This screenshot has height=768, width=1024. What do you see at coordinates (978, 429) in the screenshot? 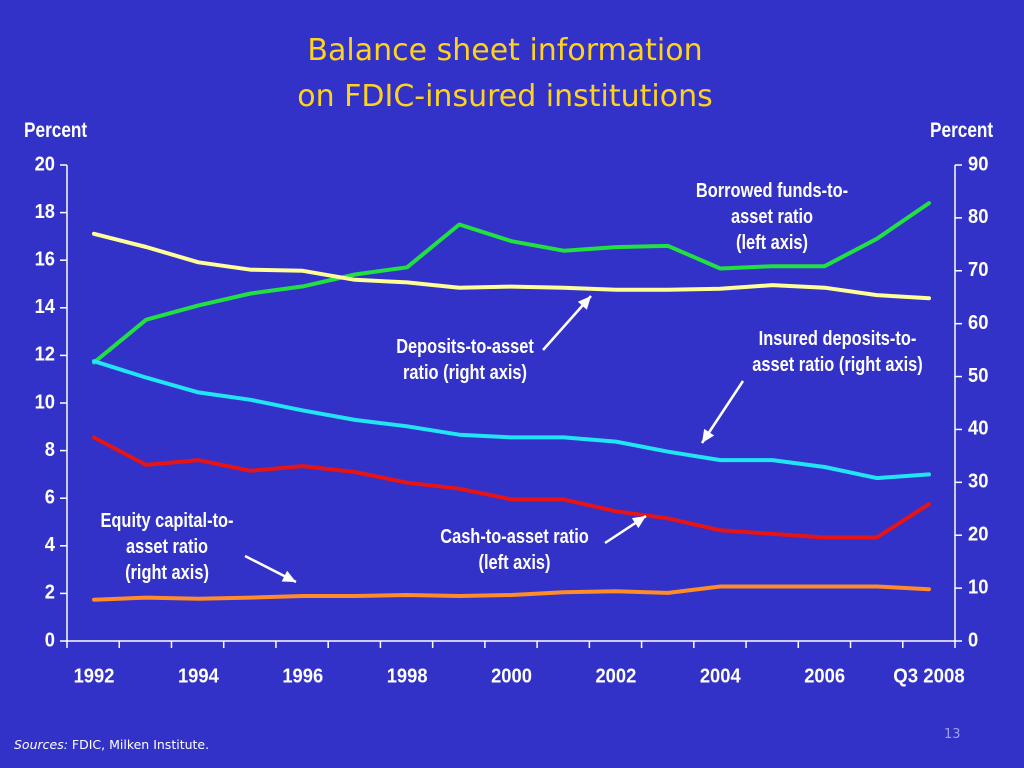
I see `right-tick-label: 40` at bounding box center [978, 429].